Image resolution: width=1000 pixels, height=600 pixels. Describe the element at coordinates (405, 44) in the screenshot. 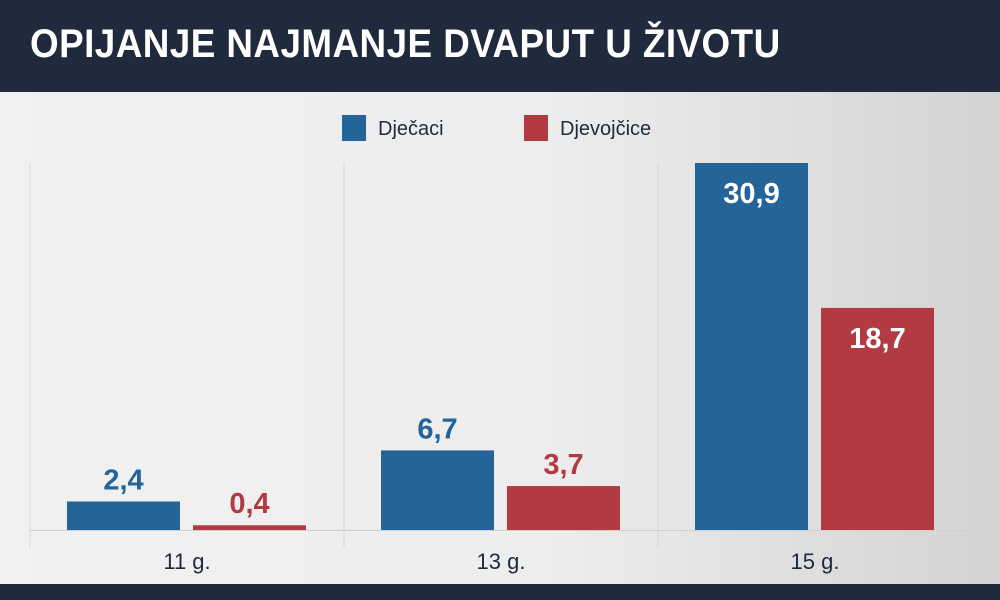

I see `chart-title: OPIJANJE NAJMANJE DVAPUT U ŽIVOTU` at that location.